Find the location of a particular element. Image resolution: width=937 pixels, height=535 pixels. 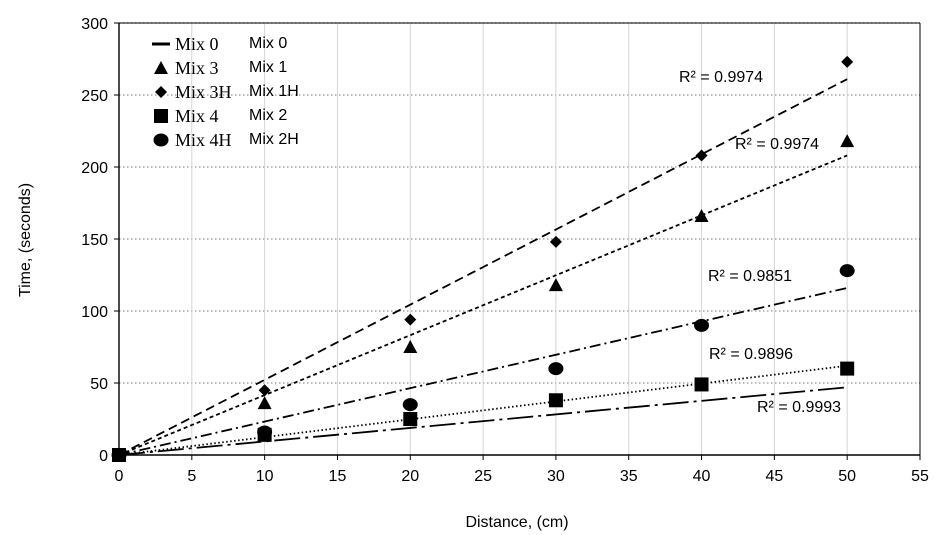

legend-alt-label: Mix 1H is located at coordinates (274, 91).